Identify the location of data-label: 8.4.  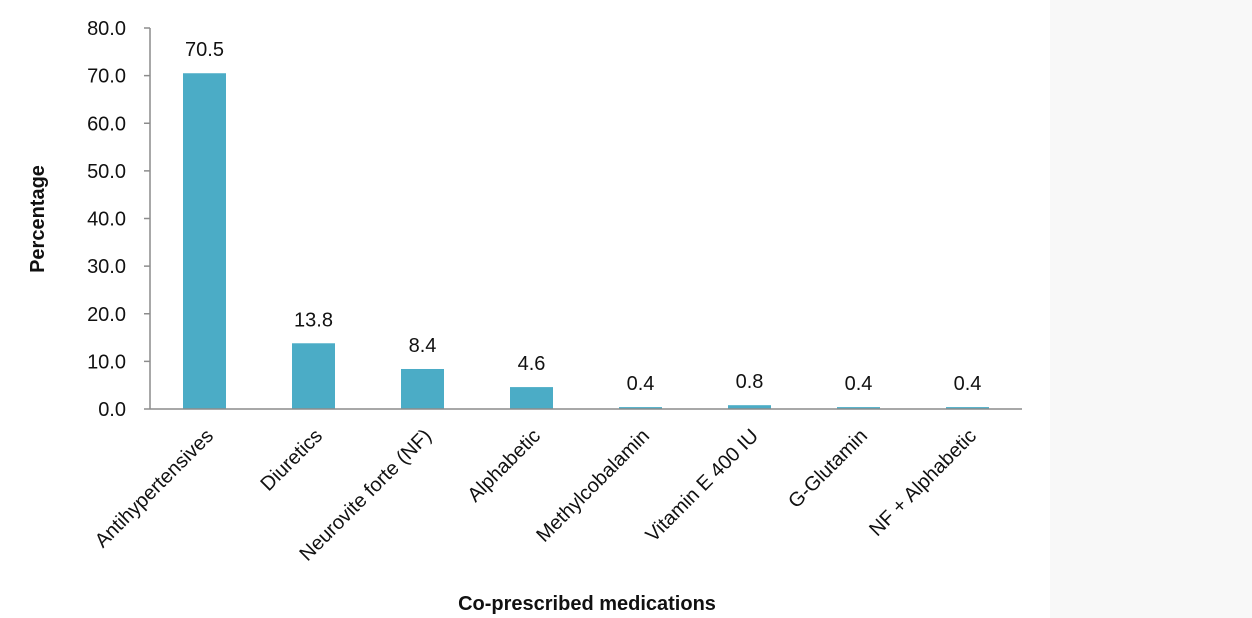
(423, 346).